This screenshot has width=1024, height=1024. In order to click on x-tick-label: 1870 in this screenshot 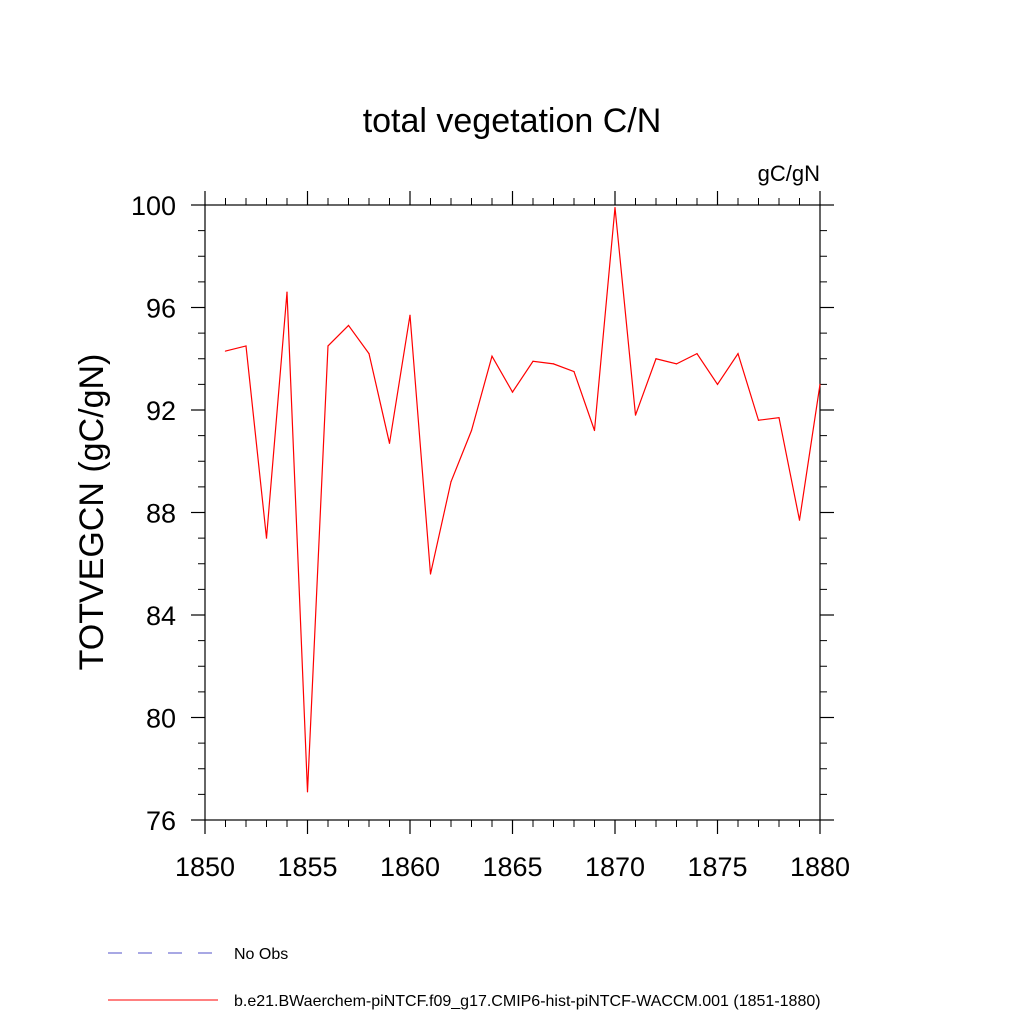, I will do `click(615, 867)`.